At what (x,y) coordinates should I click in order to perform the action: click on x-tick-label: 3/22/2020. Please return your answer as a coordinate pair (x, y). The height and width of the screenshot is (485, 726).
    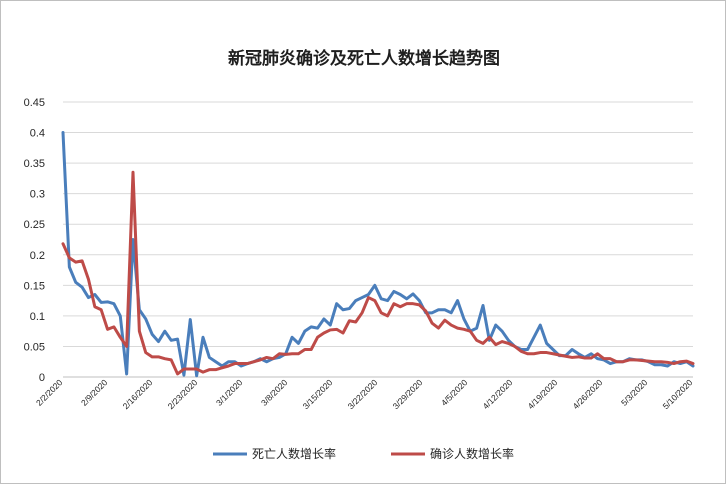
    Looking at the image, I should click on (363, 394).